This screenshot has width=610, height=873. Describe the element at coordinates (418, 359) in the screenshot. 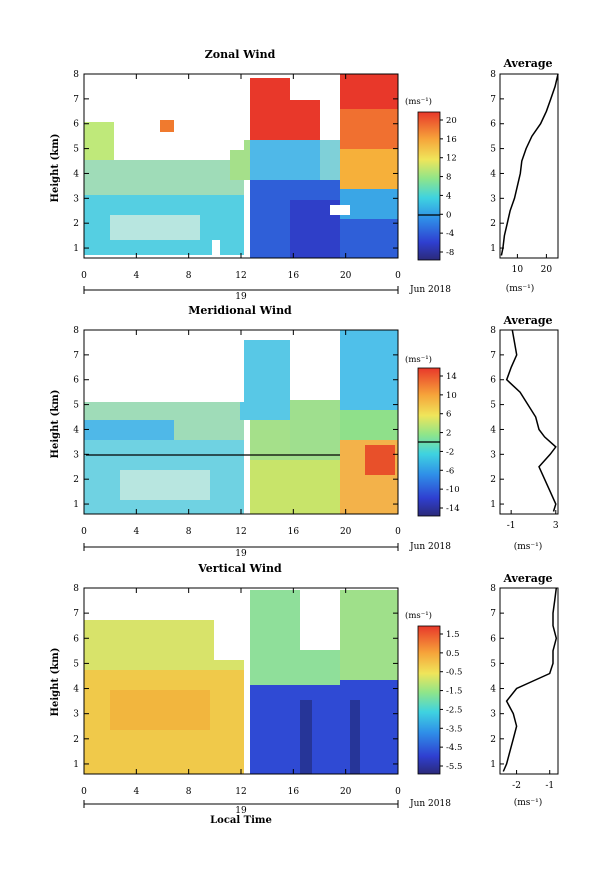

I see `meridional-cb-unit: (ms⁻¹)` at that location.